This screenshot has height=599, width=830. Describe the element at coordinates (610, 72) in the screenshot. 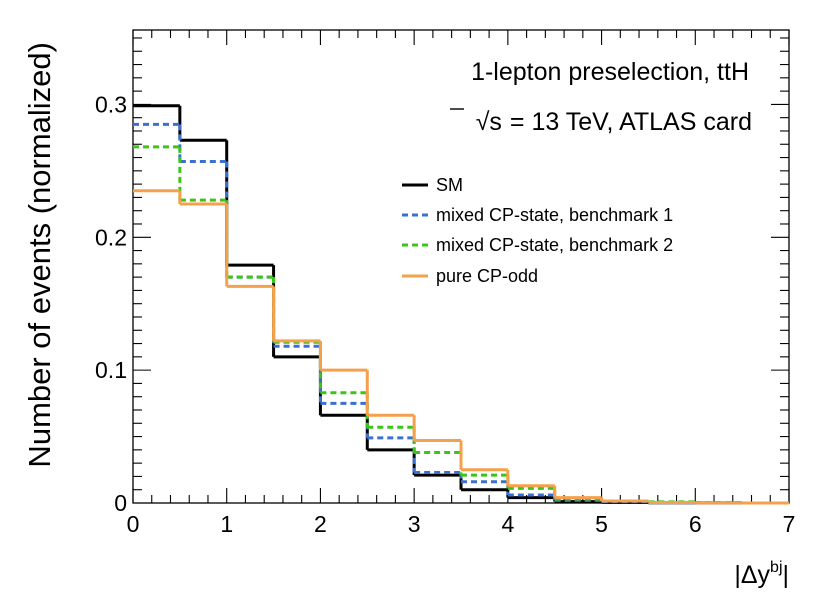

I see `annotation-selection: 1-lepton preselection, ttH` at that location.